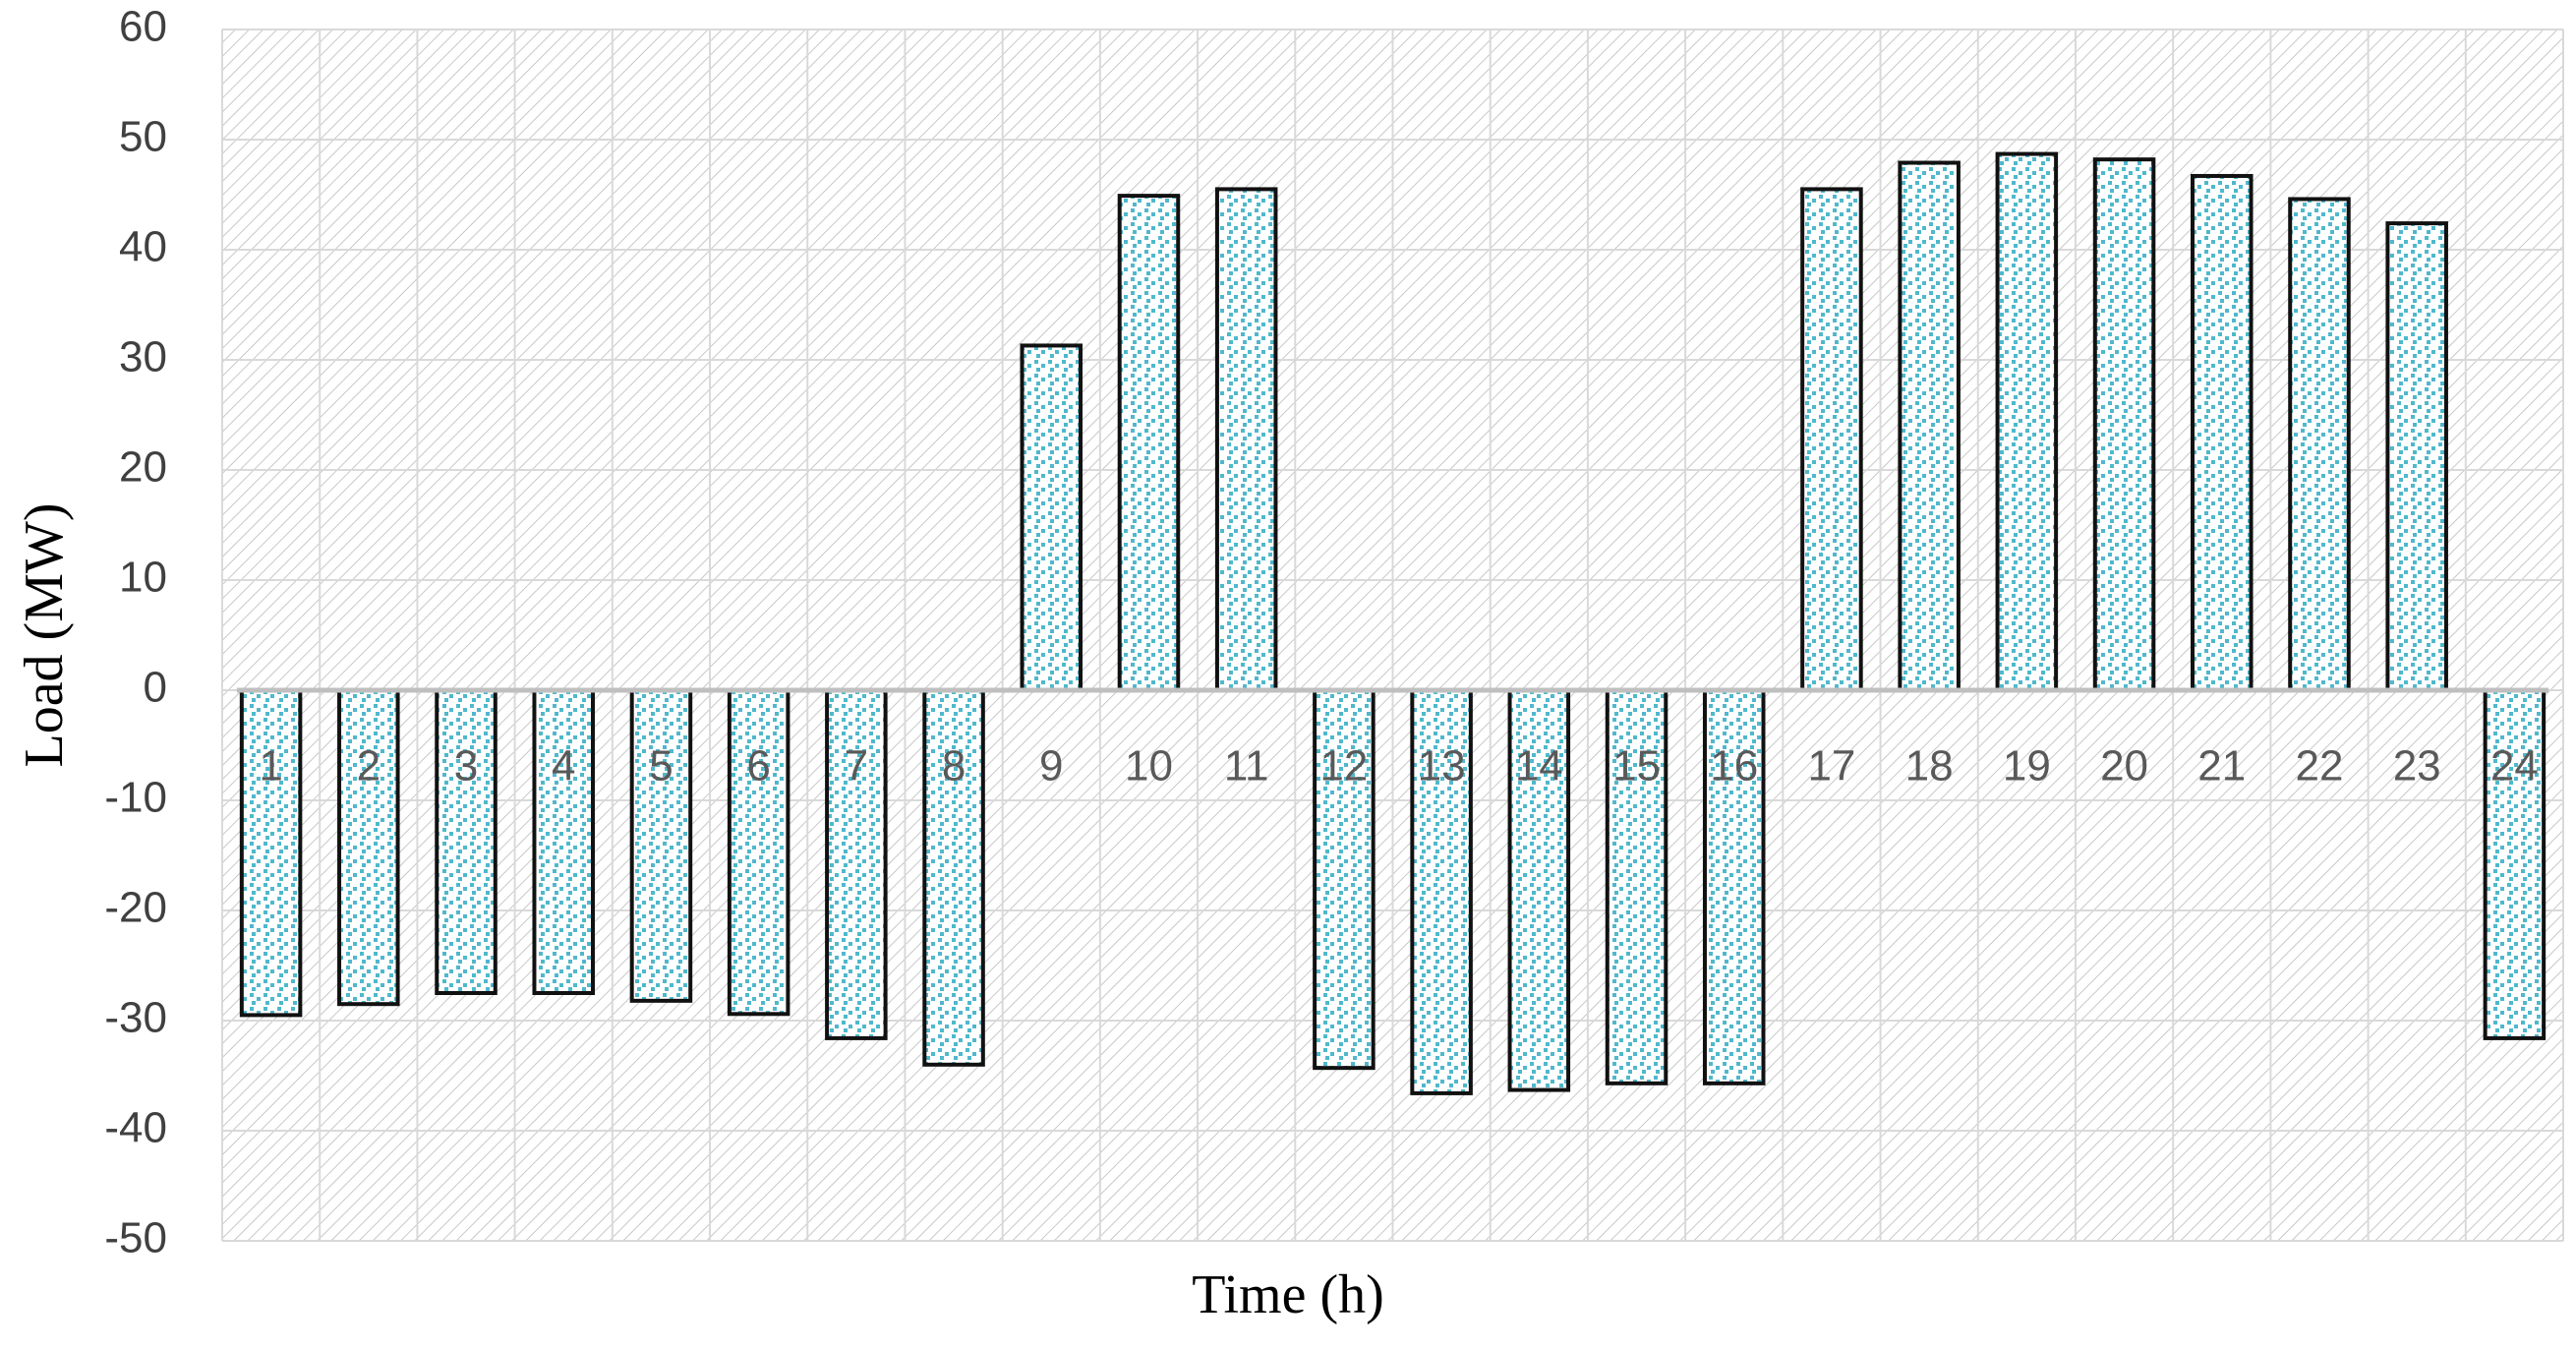  Describe the element at coordinates (1831, 766) in the screenshot. I see `x-tick-label: 17` at that location.